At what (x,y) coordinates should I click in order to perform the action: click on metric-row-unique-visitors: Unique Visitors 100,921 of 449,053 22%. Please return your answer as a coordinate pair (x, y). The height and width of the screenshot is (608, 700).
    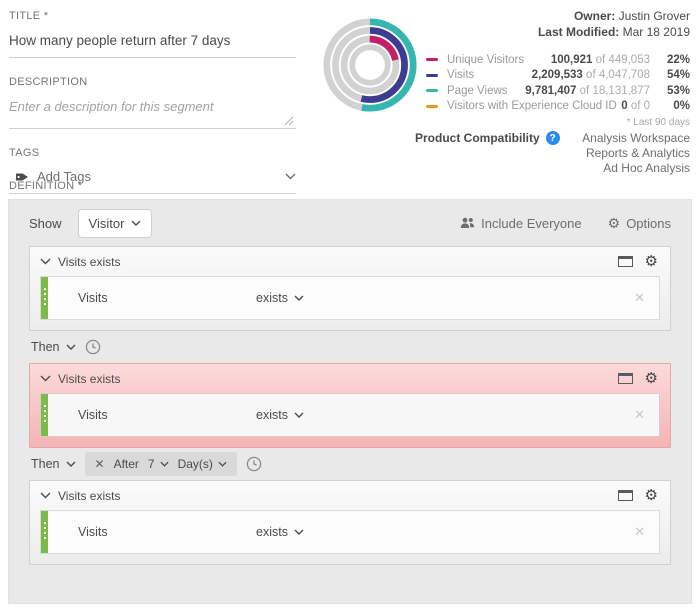
    Looking at the image, I should click on (558, 60).